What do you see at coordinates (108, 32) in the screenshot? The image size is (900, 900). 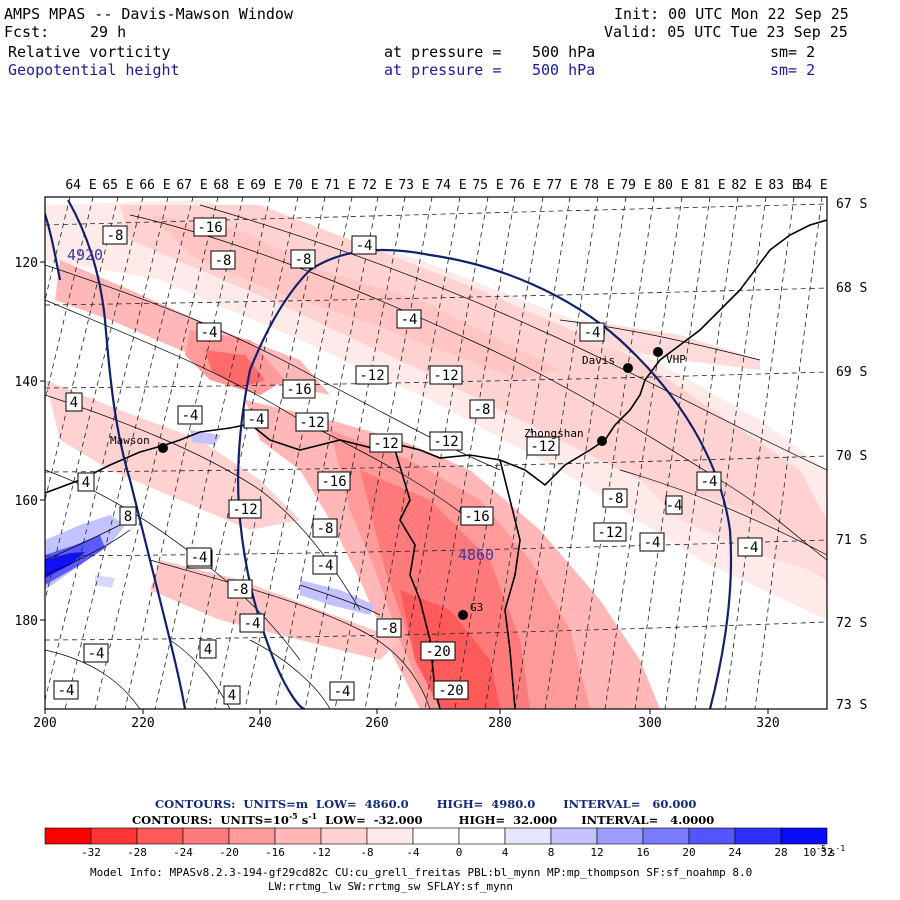 I see `forecast-value: 29 h` at bounding box center [108, 32].